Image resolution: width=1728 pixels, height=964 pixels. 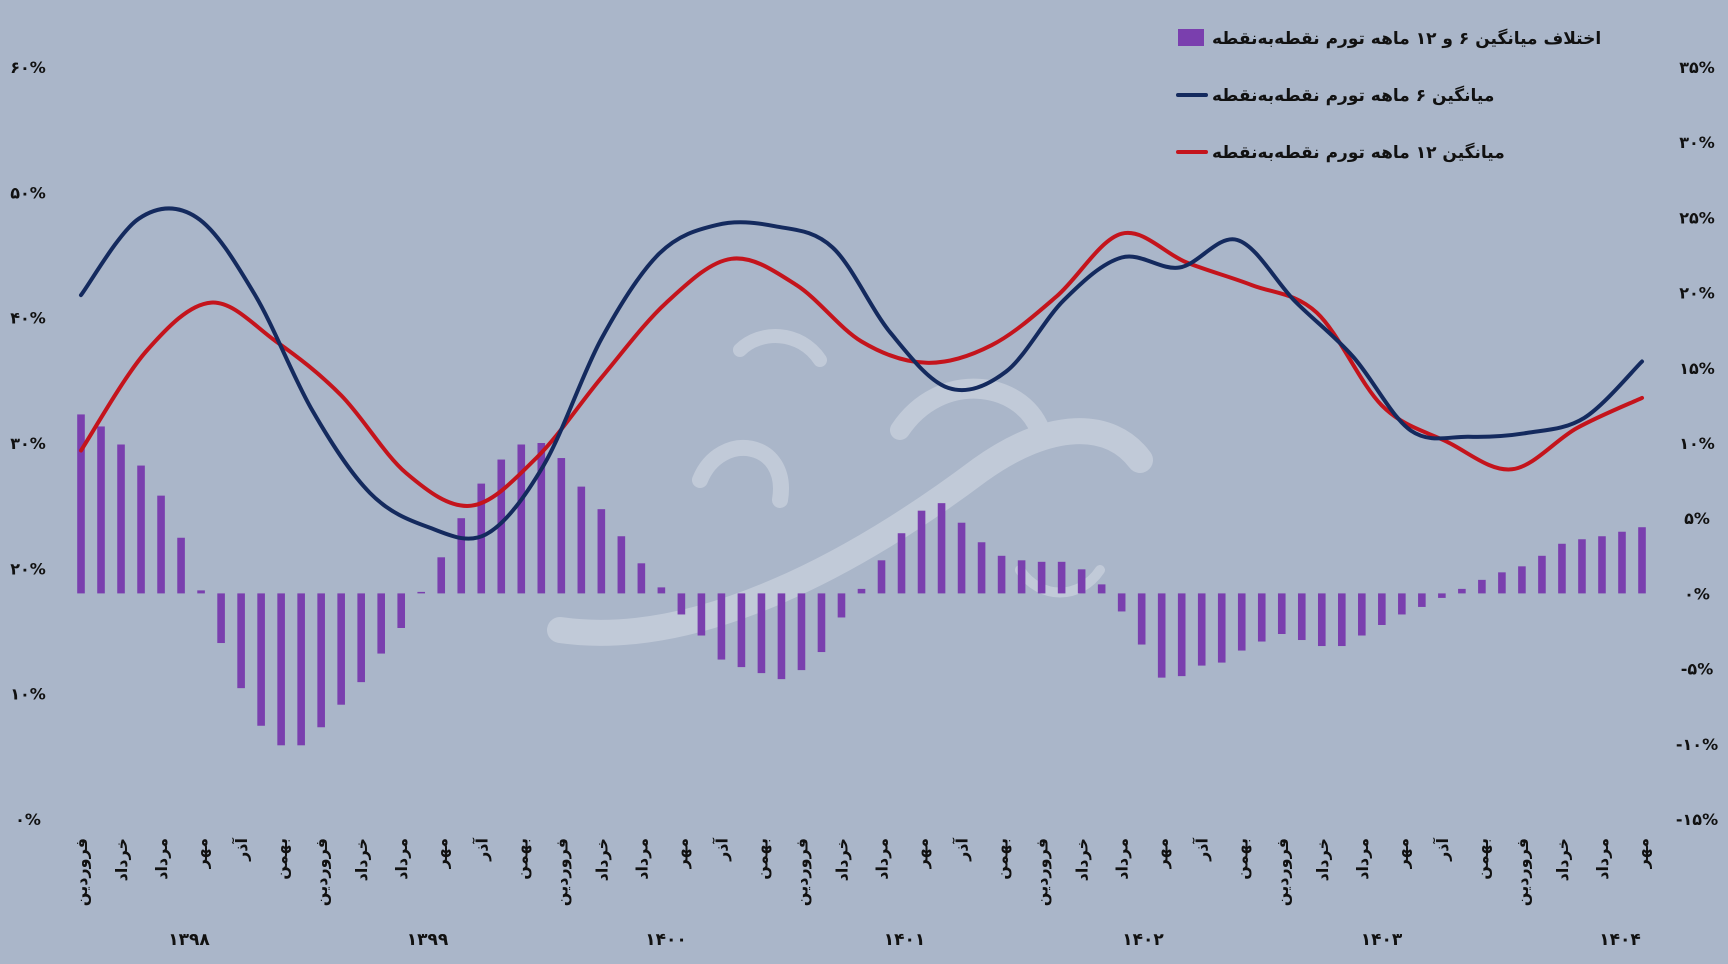 I want to click on legend-swatch-bar, so click(x=1191, y=37).